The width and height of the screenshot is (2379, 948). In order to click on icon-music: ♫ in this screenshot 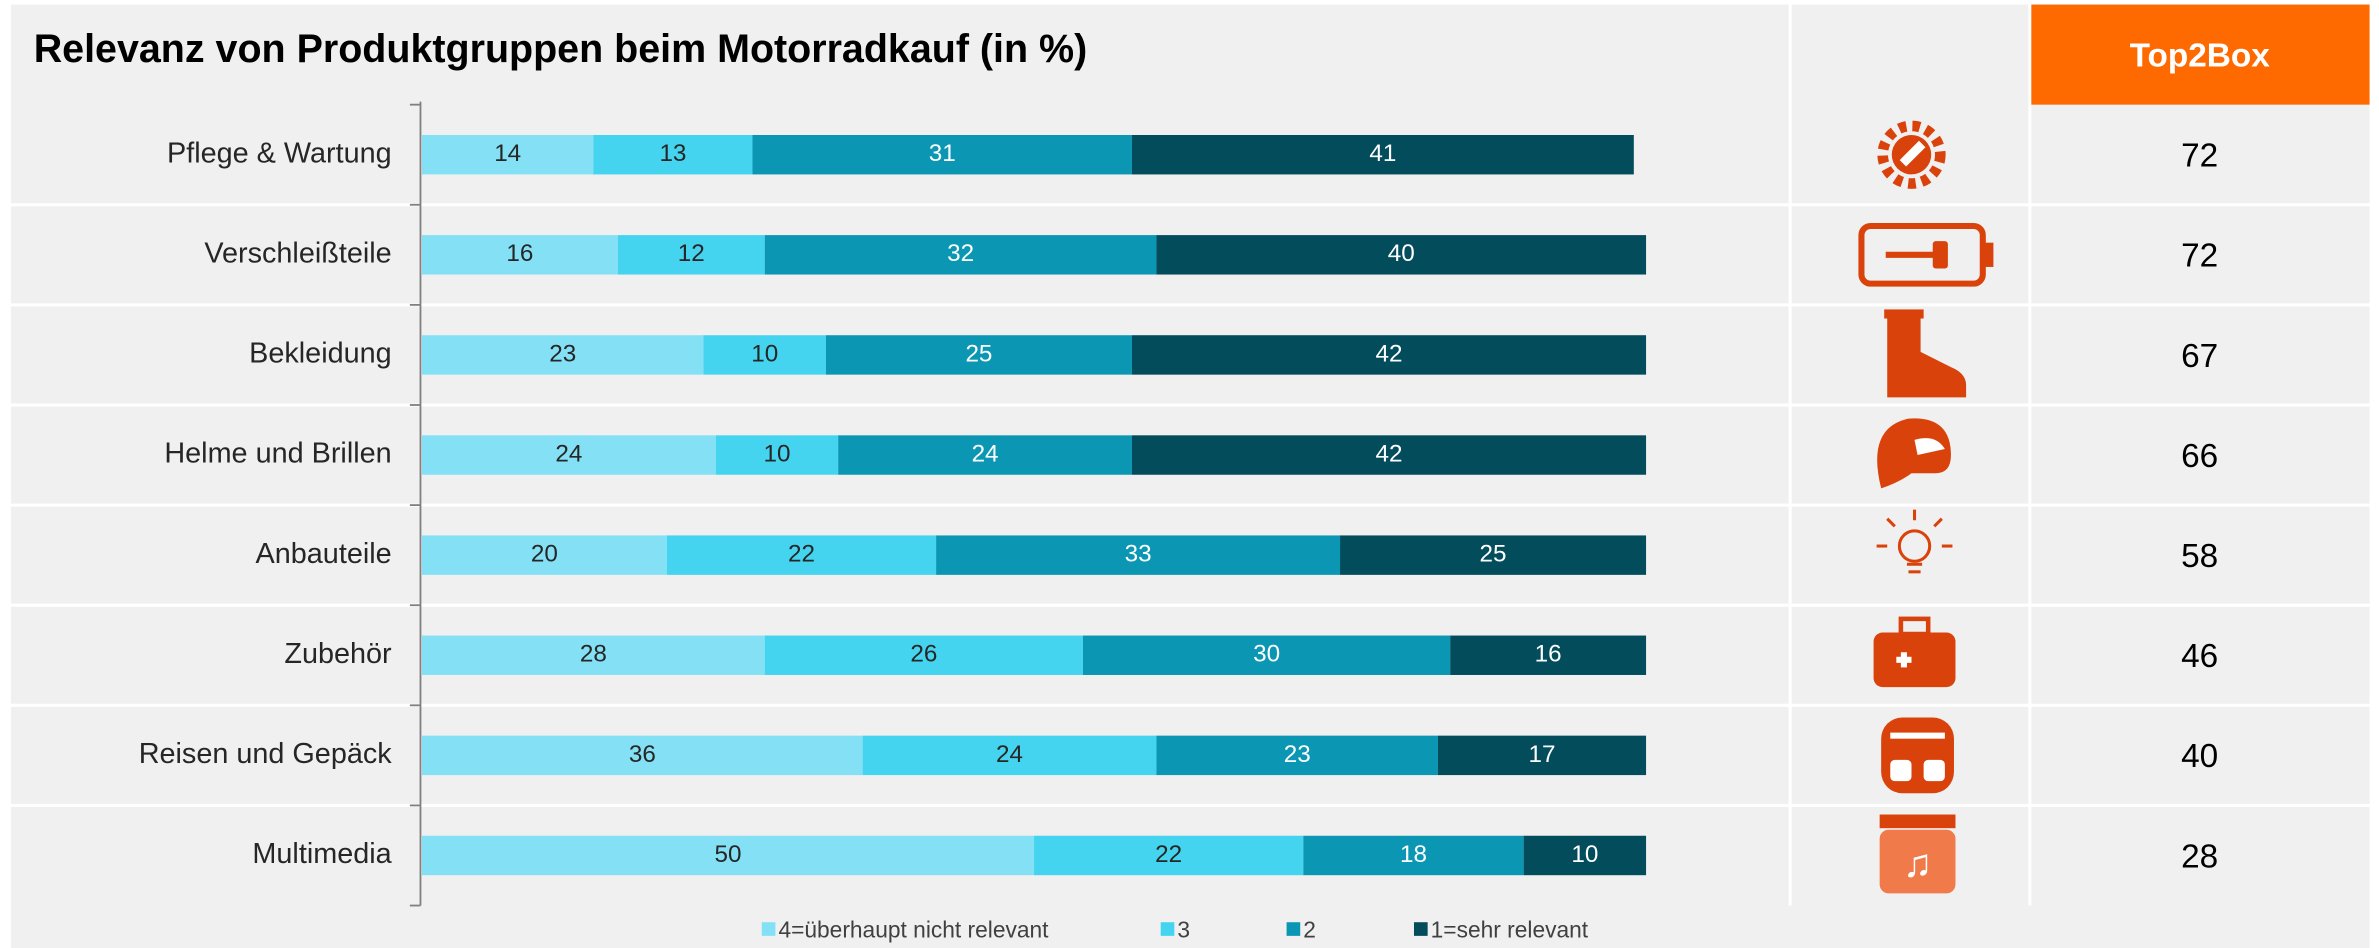, I will do `click(1917, 854)`.